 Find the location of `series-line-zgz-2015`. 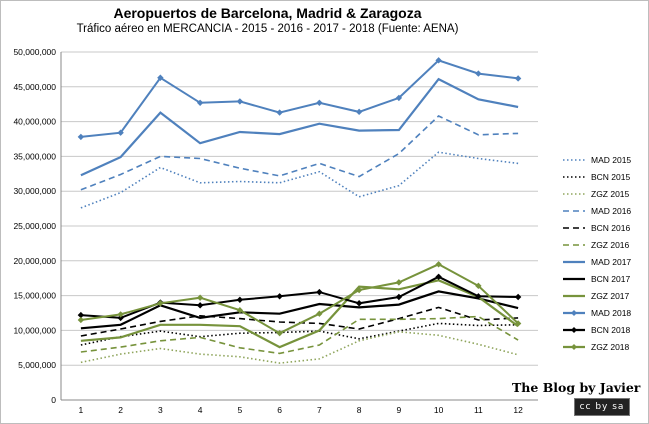

series-line-zgz-2015 is located at coordinates (299, 347).